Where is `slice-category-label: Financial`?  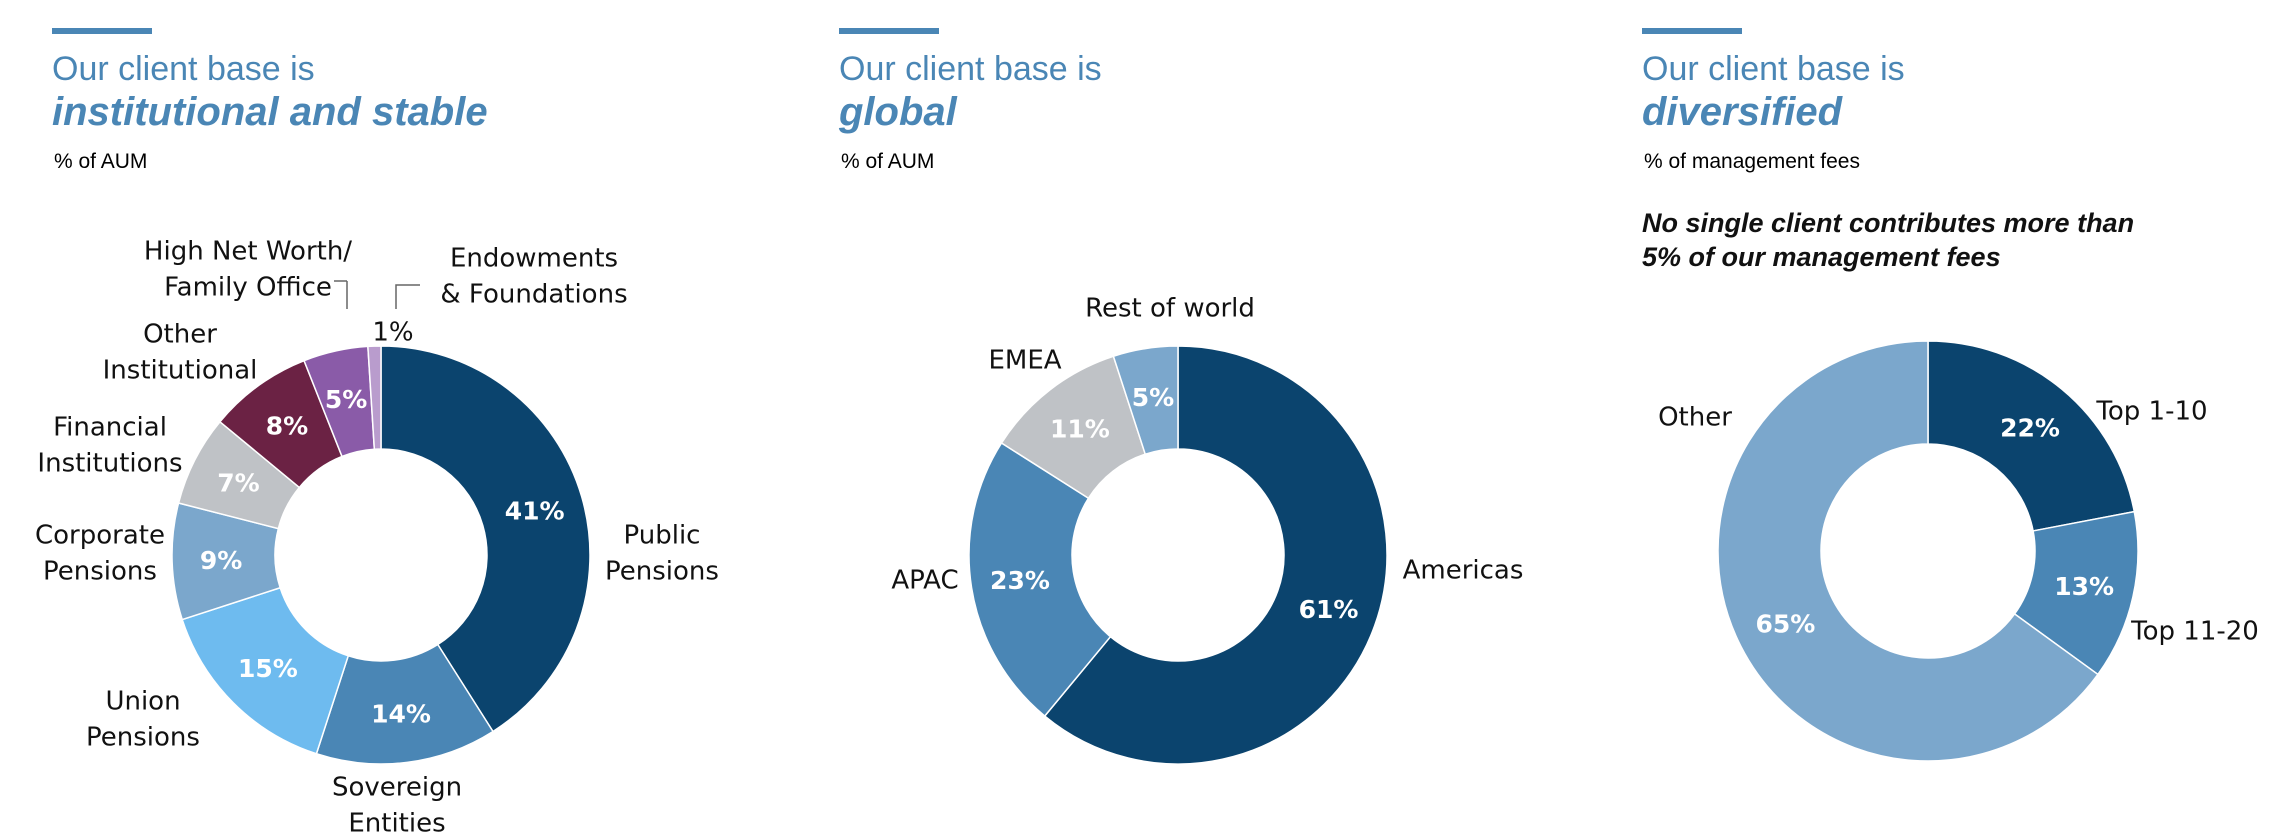
slice-category-label: Financial is located at coordinates (110, 428).